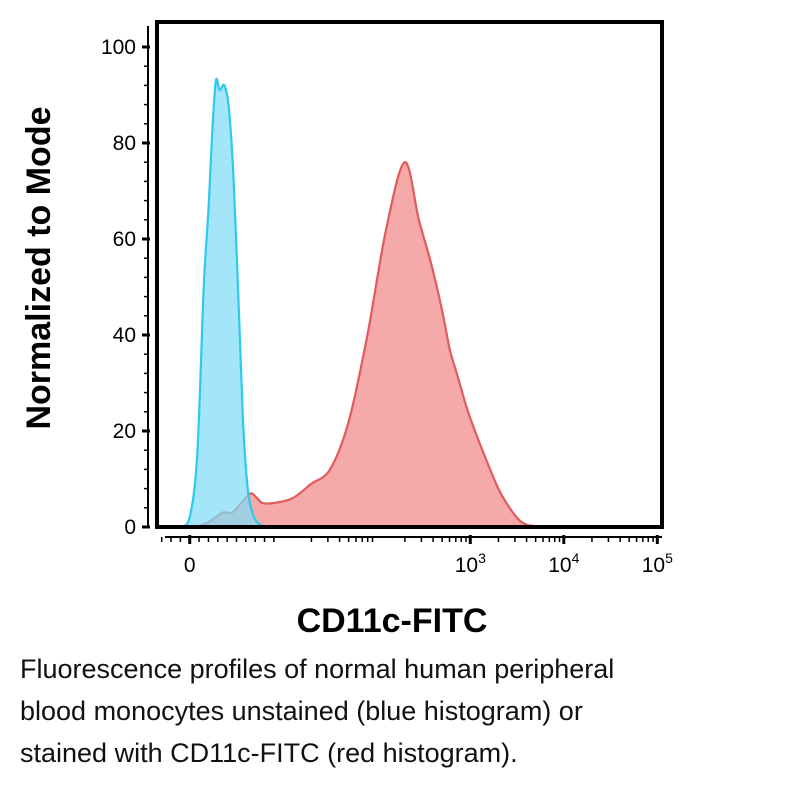 This screenshot has height=800, width=800. Describe the element at coordinates (125, 282) in the screenshot. I see `y-axis: 0 20 40 60 80 100` at that location.